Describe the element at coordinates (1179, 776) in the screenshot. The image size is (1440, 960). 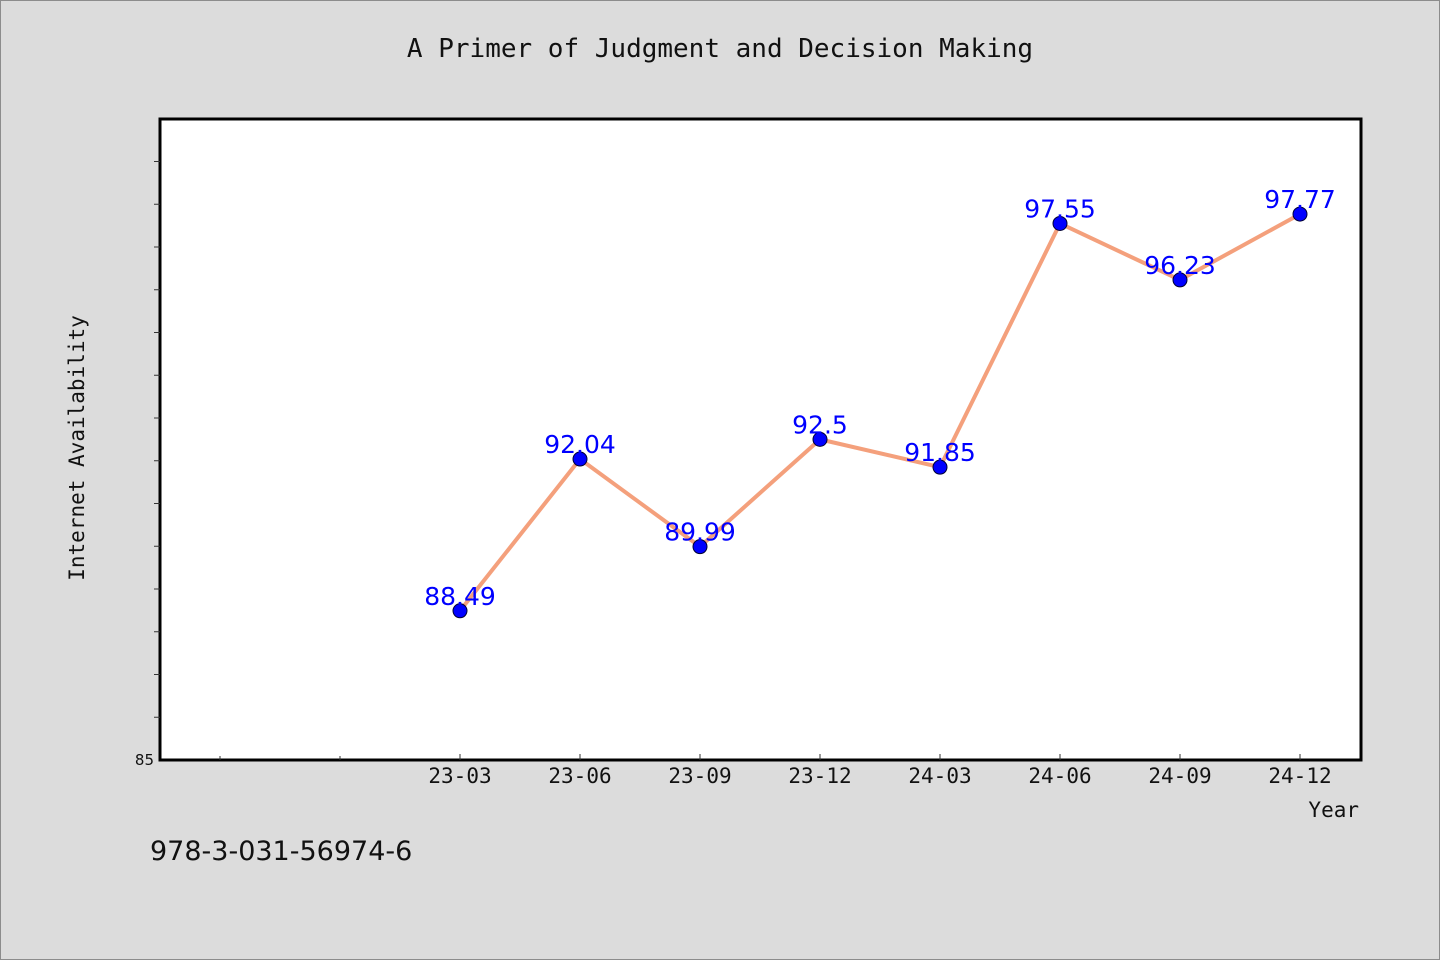
I see `x-tick-label: 24-09` at that location.